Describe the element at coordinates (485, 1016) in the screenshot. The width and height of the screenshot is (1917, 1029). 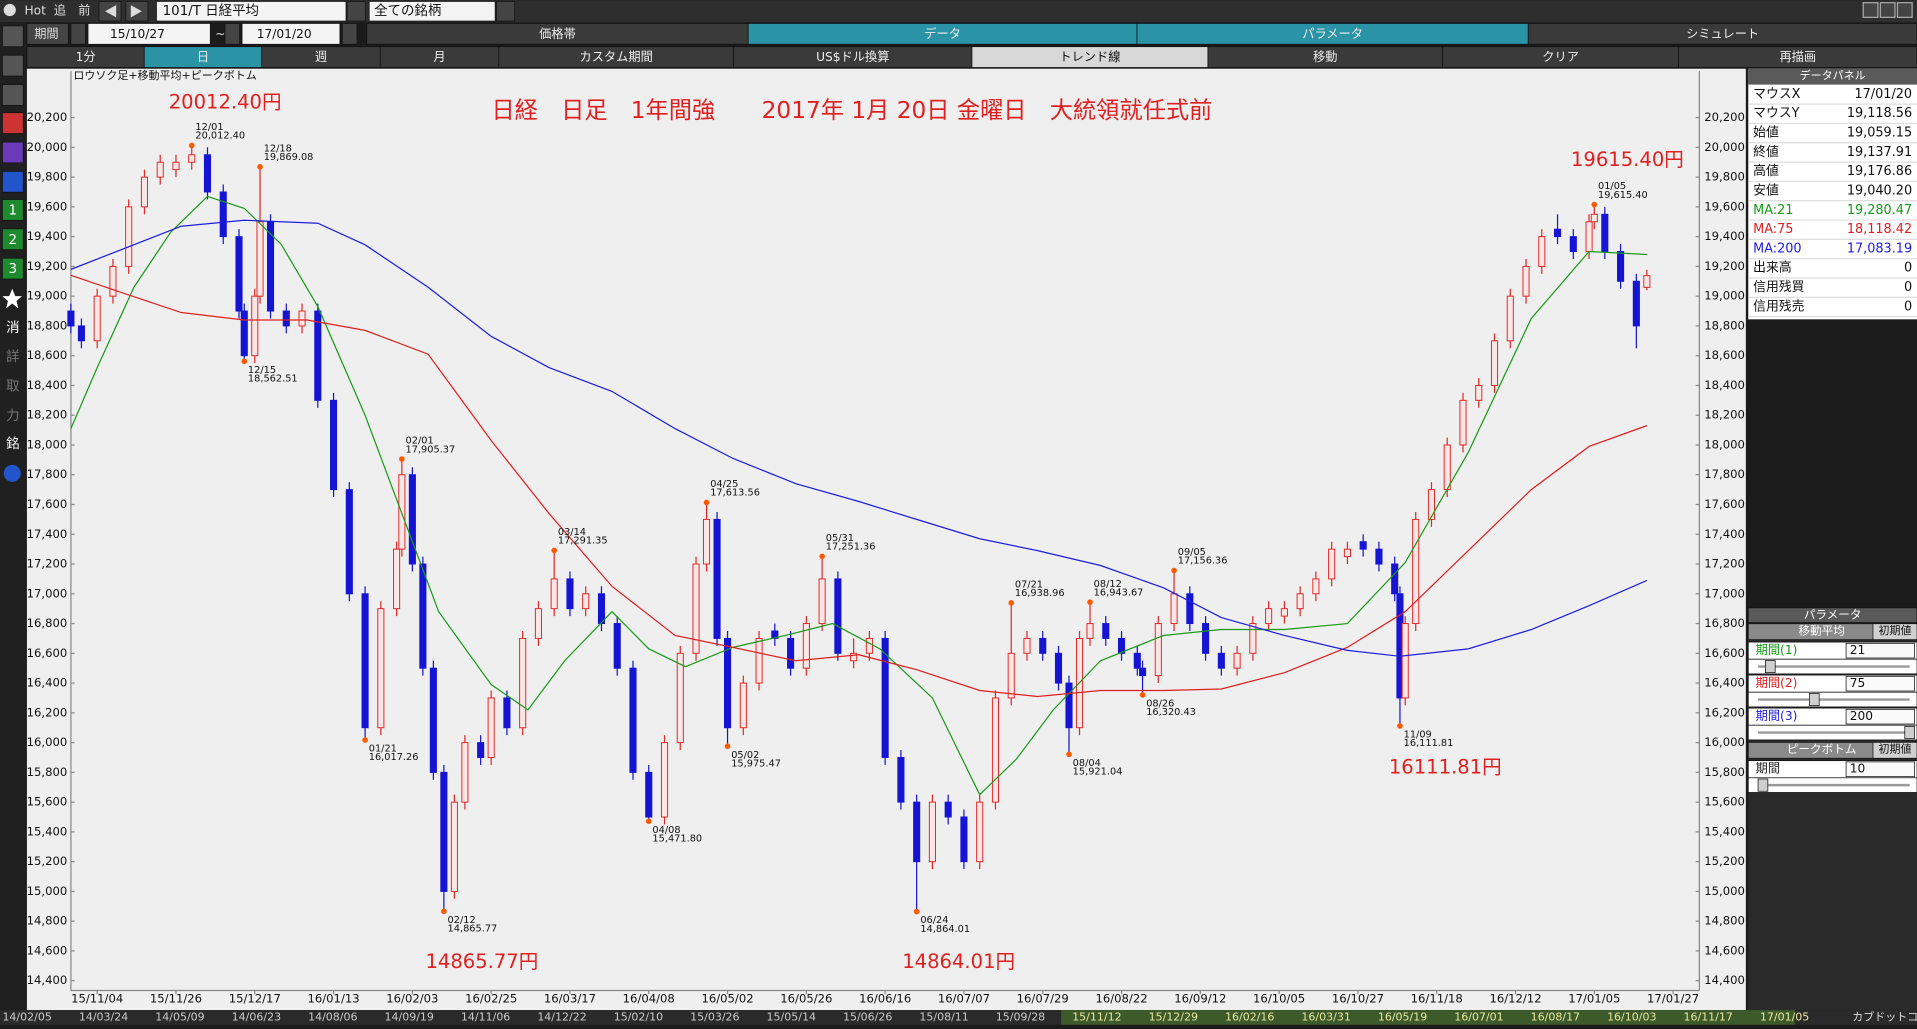
I see `overview-date: 14/11/06` at that location.